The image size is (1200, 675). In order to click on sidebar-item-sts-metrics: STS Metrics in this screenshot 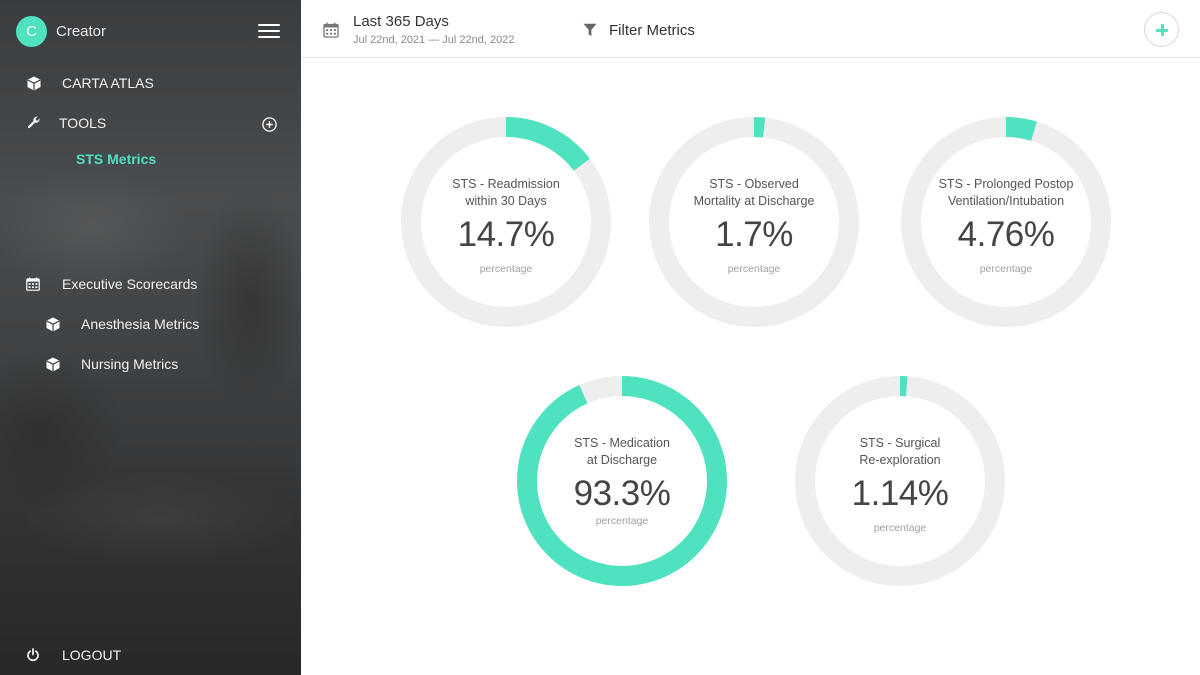, I will do `click(116, 159)`.